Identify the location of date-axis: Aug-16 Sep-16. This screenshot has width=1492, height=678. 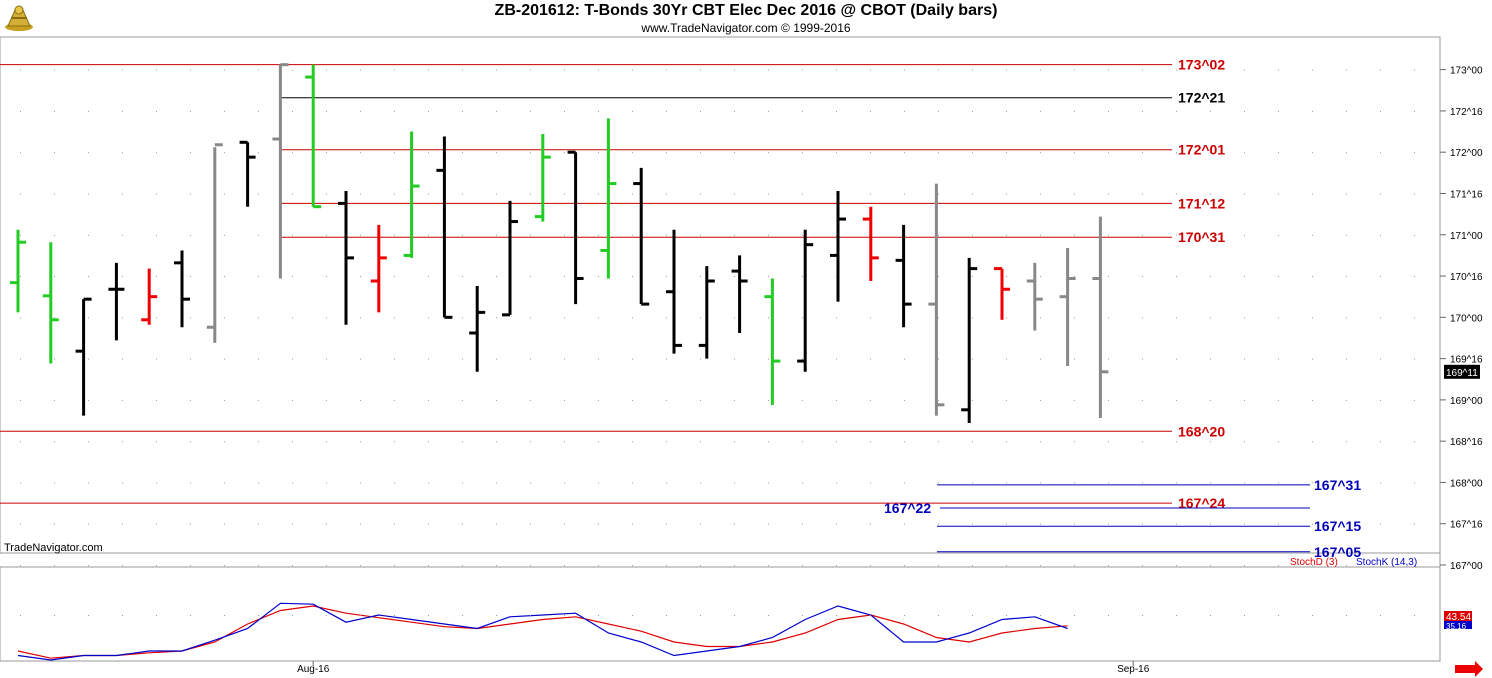
(723, 668).